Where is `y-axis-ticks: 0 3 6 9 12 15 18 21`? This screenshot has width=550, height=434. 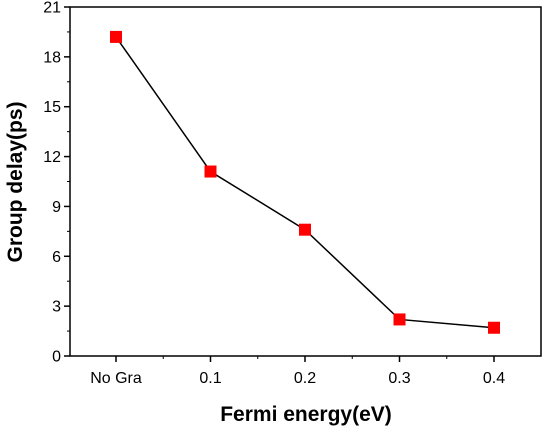
y-axis-ticks: 0 3 6 9 12 15 18 21 is located at coordinates (56, 183).